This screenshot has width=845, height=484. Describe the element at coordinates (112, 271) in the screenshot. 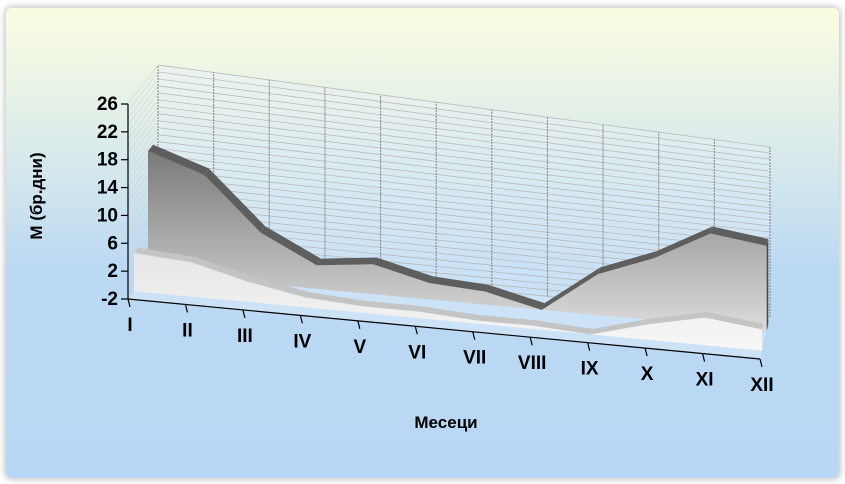

I see `y-tick-label: 2` at that location.